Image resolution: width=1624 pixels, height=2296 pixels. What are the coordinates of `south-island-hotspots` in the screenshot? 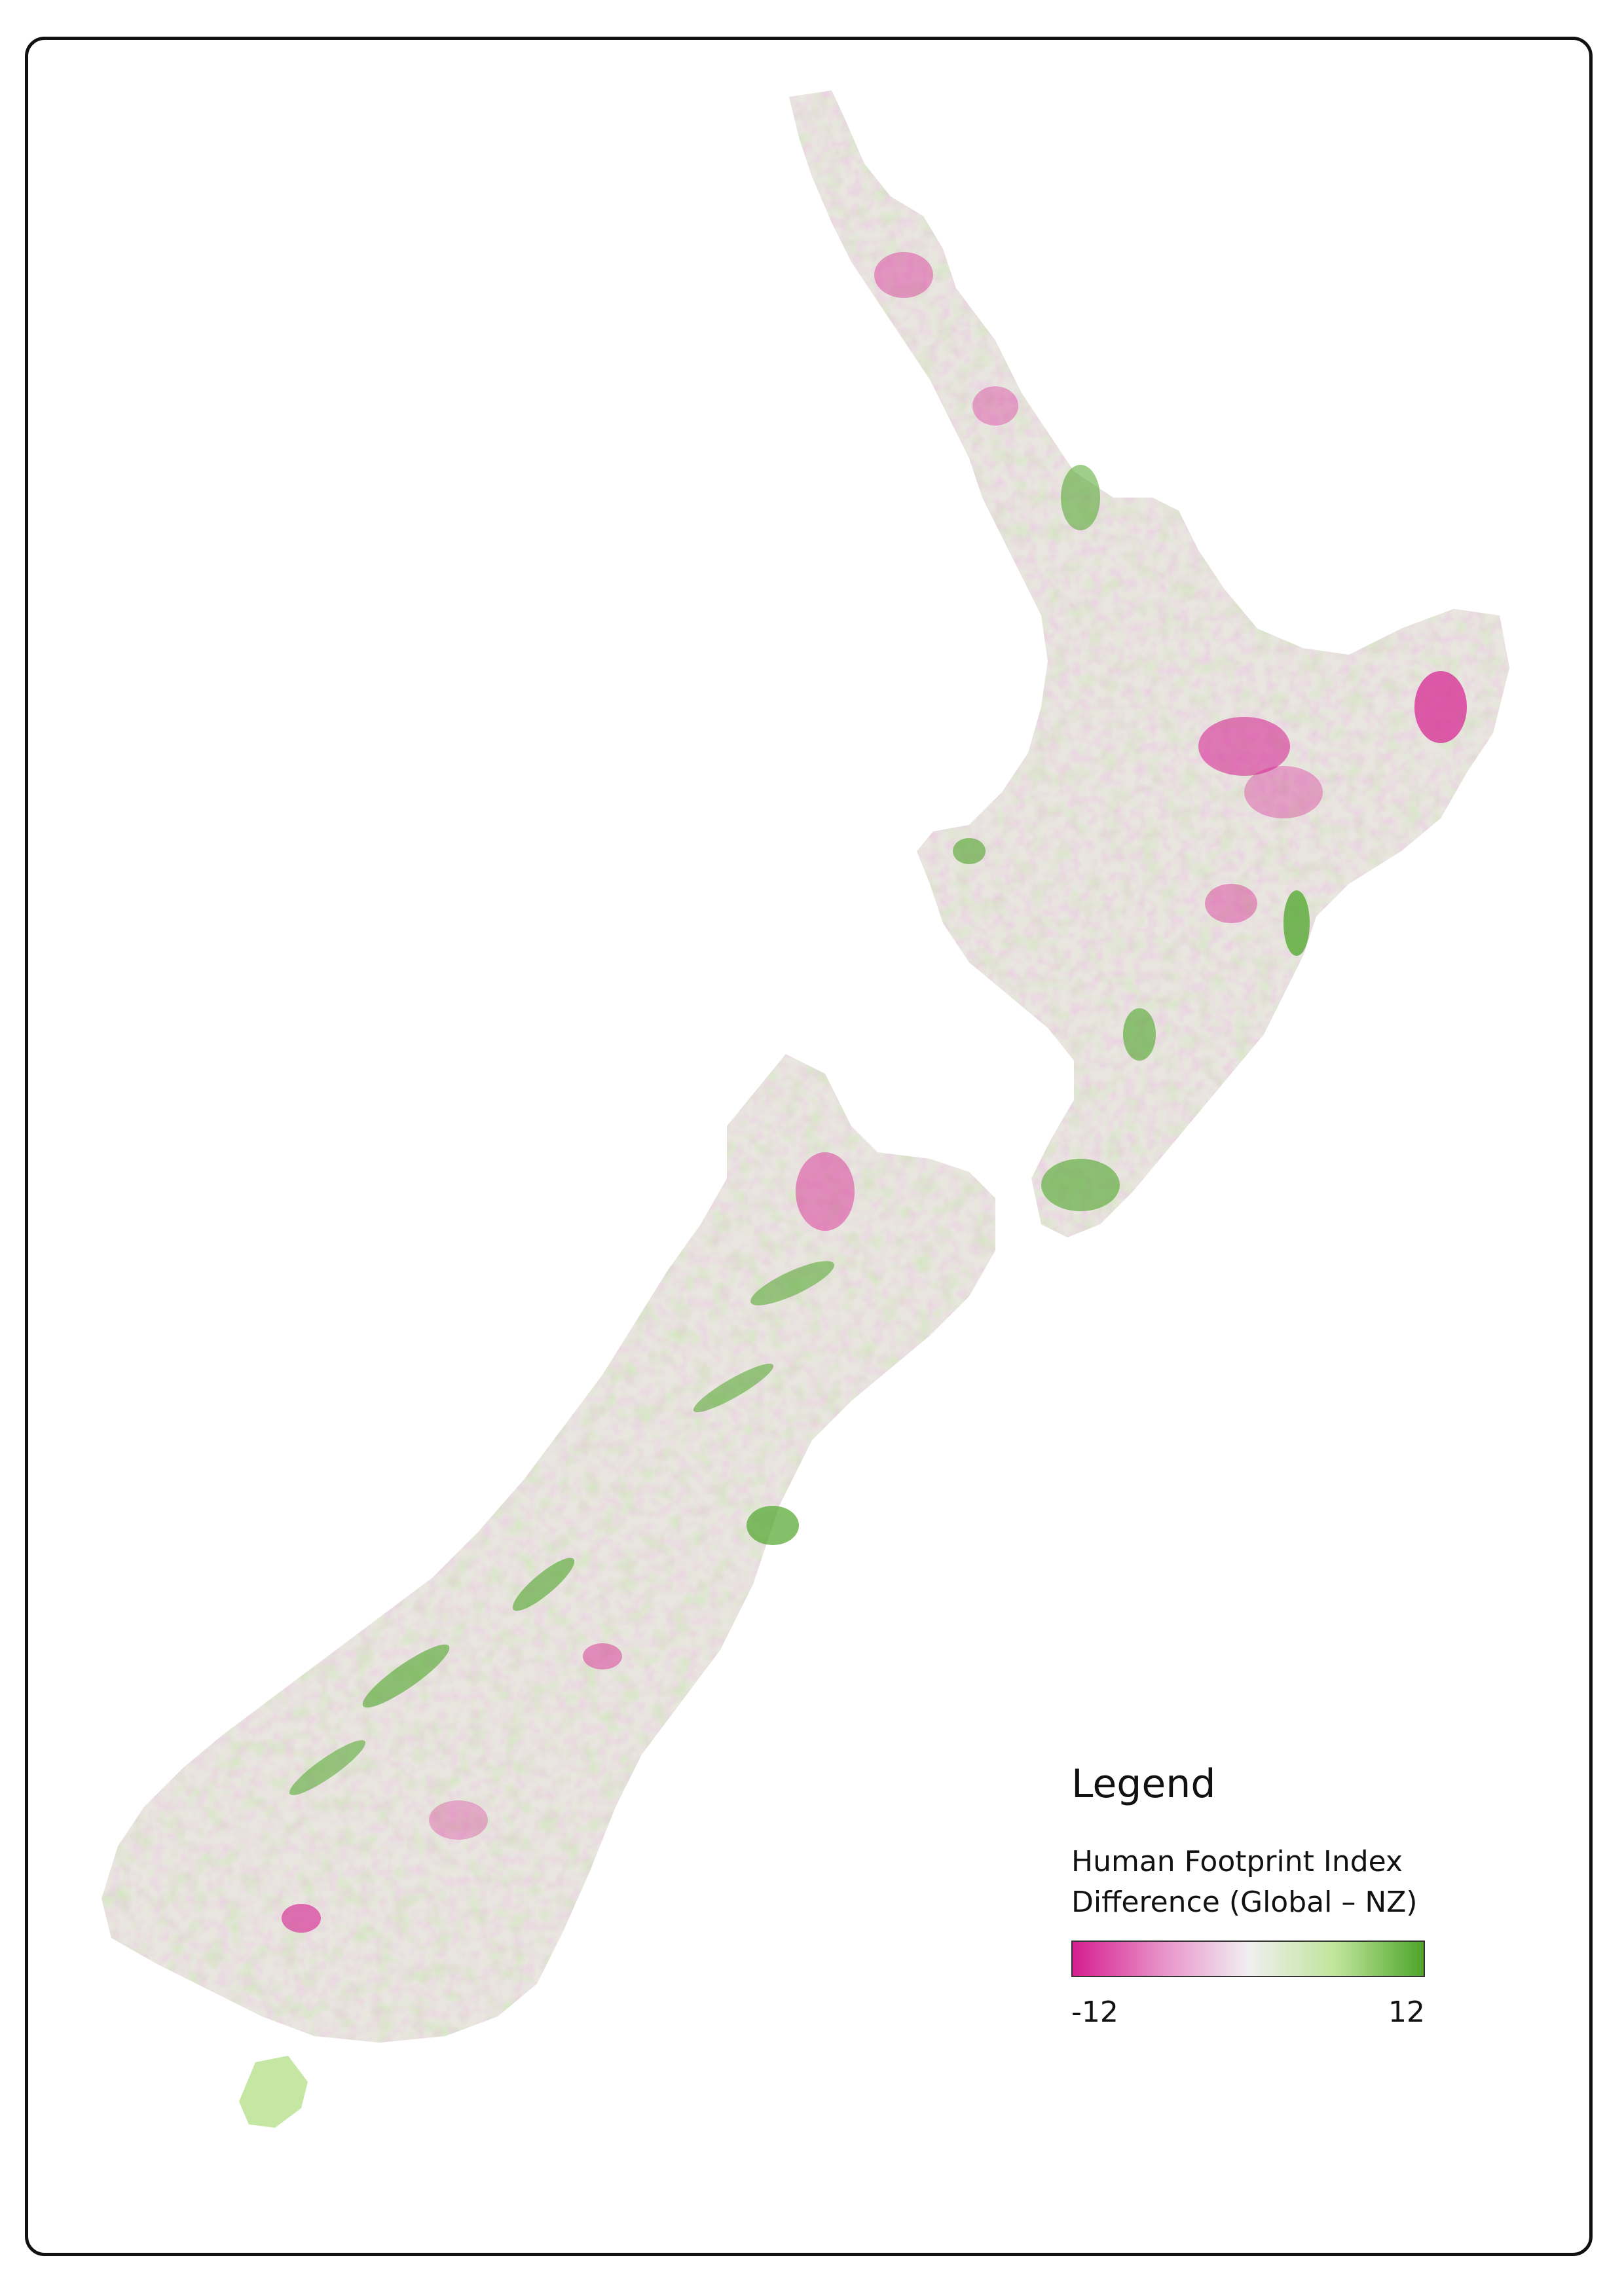 It's located at (568, 1542).